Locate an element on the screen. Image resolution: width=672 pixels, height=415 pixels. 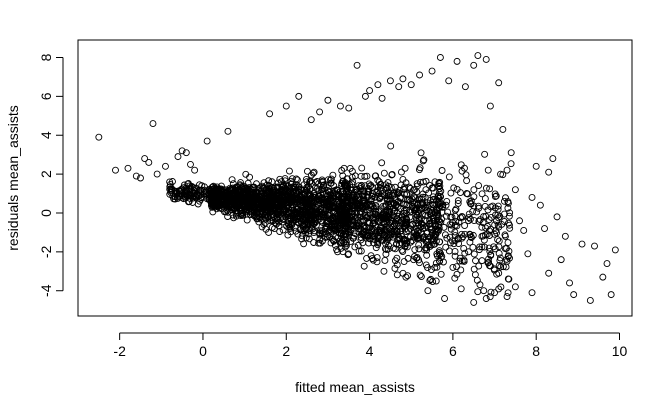
x-axis: -2 0 2 4 6 8 10 is located at coordinates (370, 345).